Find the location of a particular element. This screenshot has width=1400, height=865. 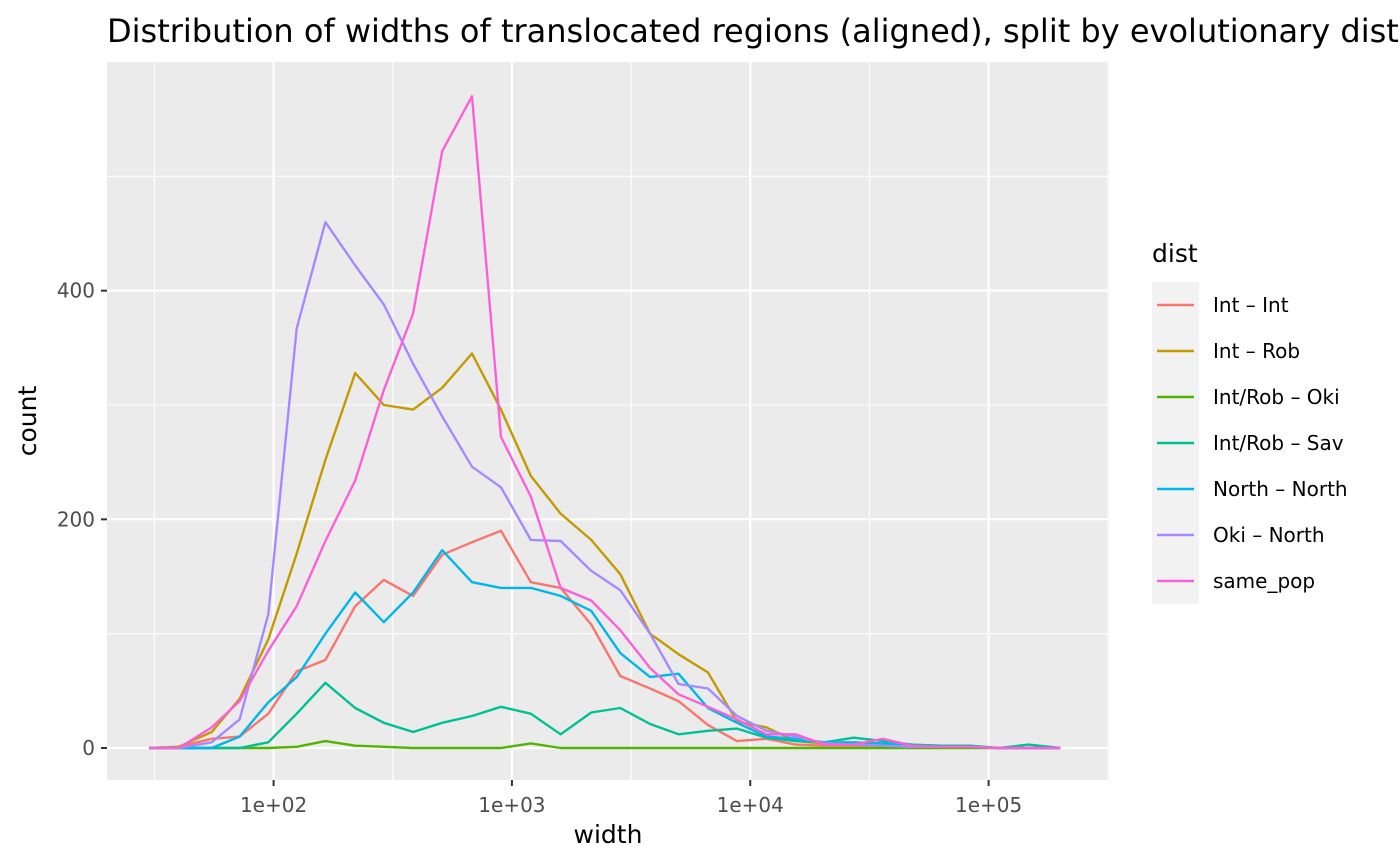

y-axis: 0 200 400 is located at coordinates (82, 519).